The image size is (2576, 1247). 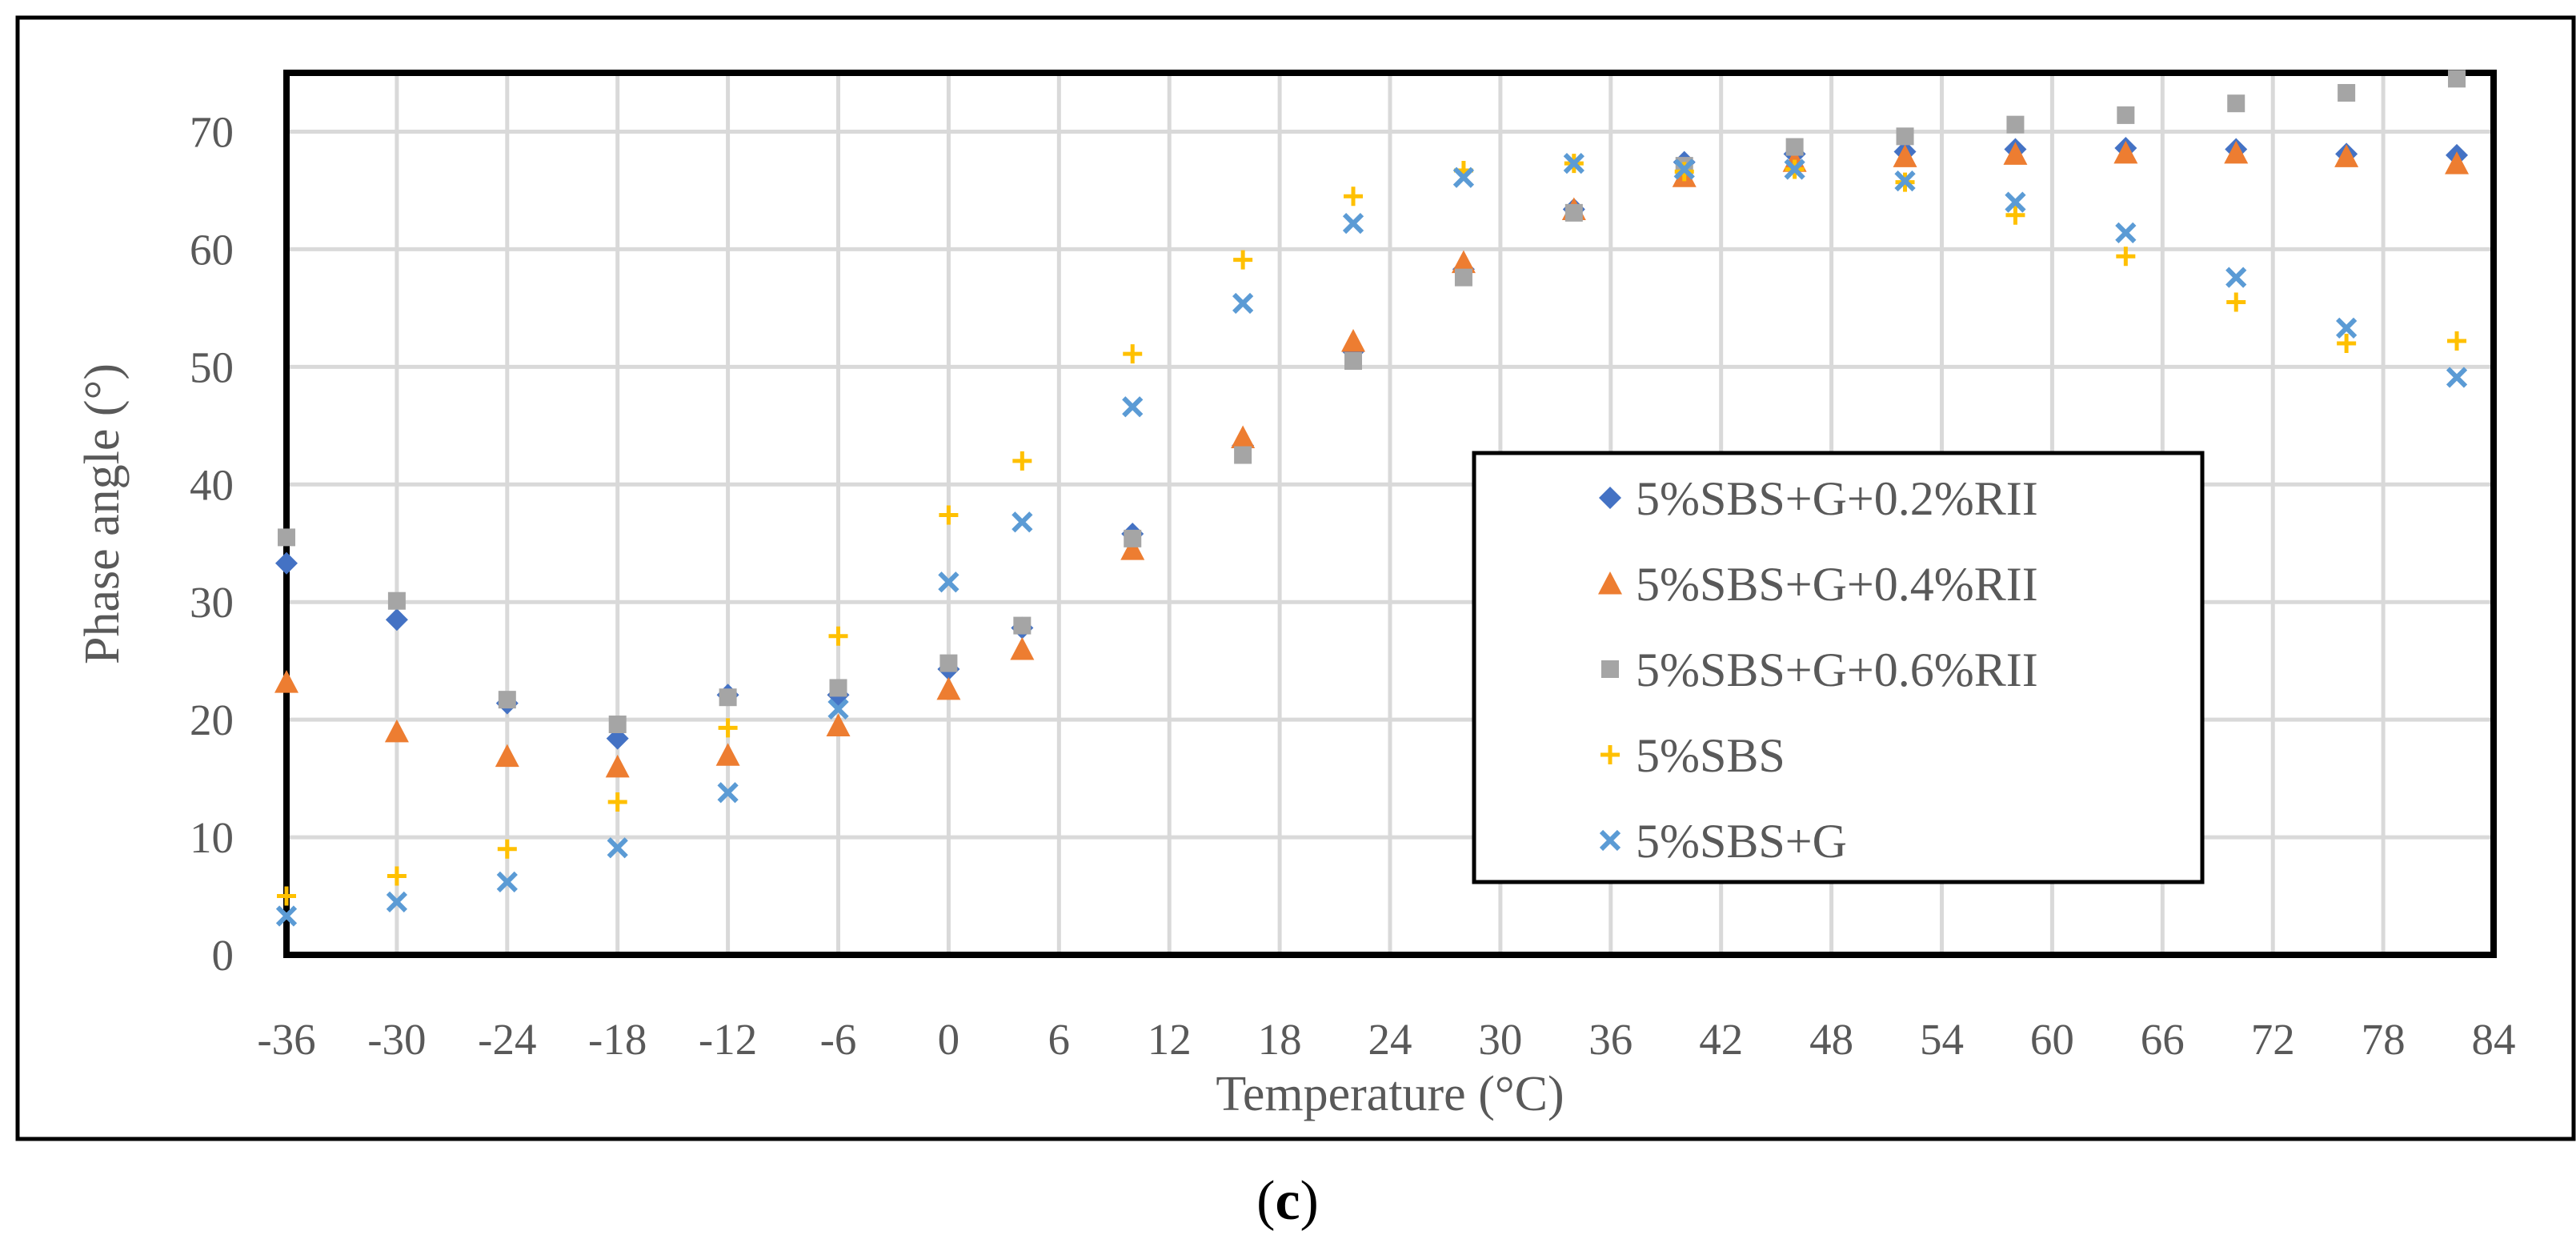 I want to click on x-tick-label: 78, so click(x=2384, y=1039).